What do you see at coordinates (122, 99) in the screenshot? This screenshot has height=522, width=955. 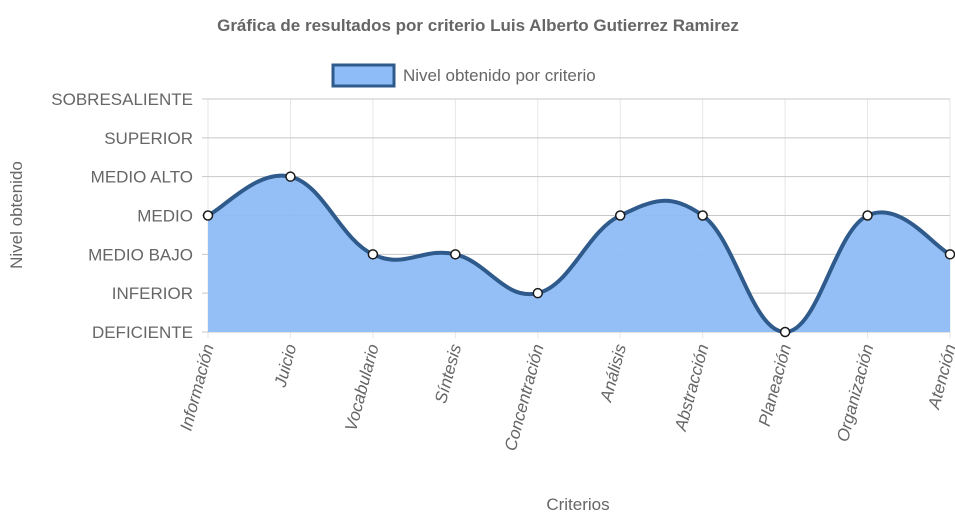 I see `y-tick-label: SOBRESALIENTE` at bounding box center [122, 99].